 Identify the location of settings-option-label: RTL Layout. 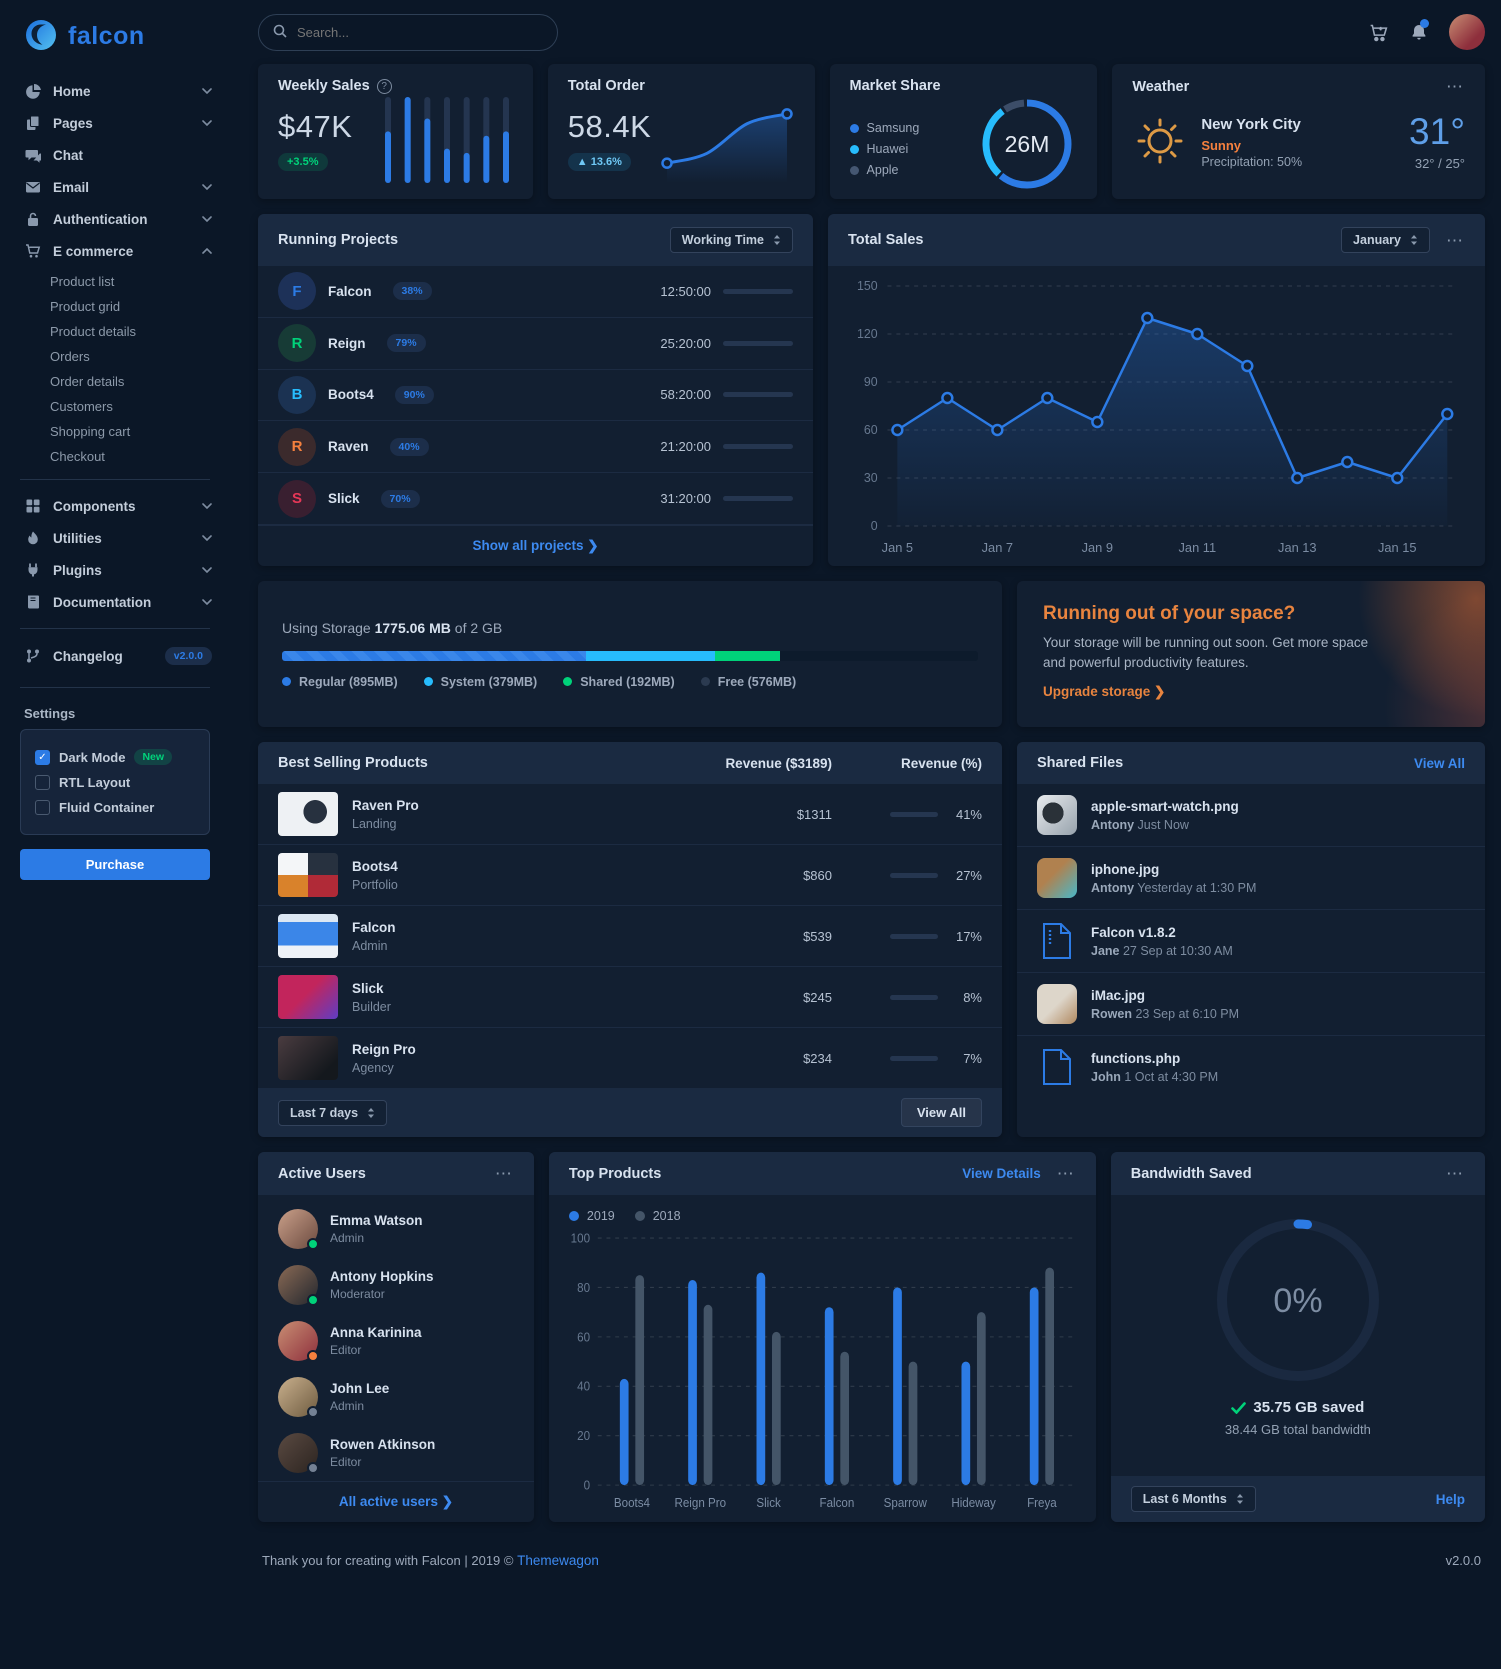
(95, 782).